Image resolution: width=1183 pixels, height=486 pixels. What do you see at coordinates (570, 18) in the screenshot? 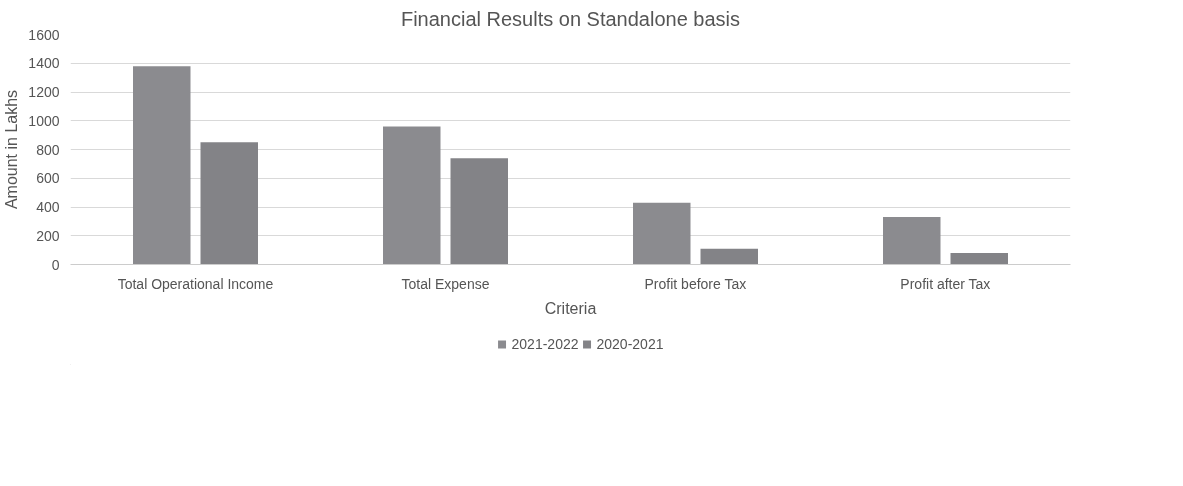
I see `chart-title: Financial Results on Standalone basis` at bounding box center [570, 18].